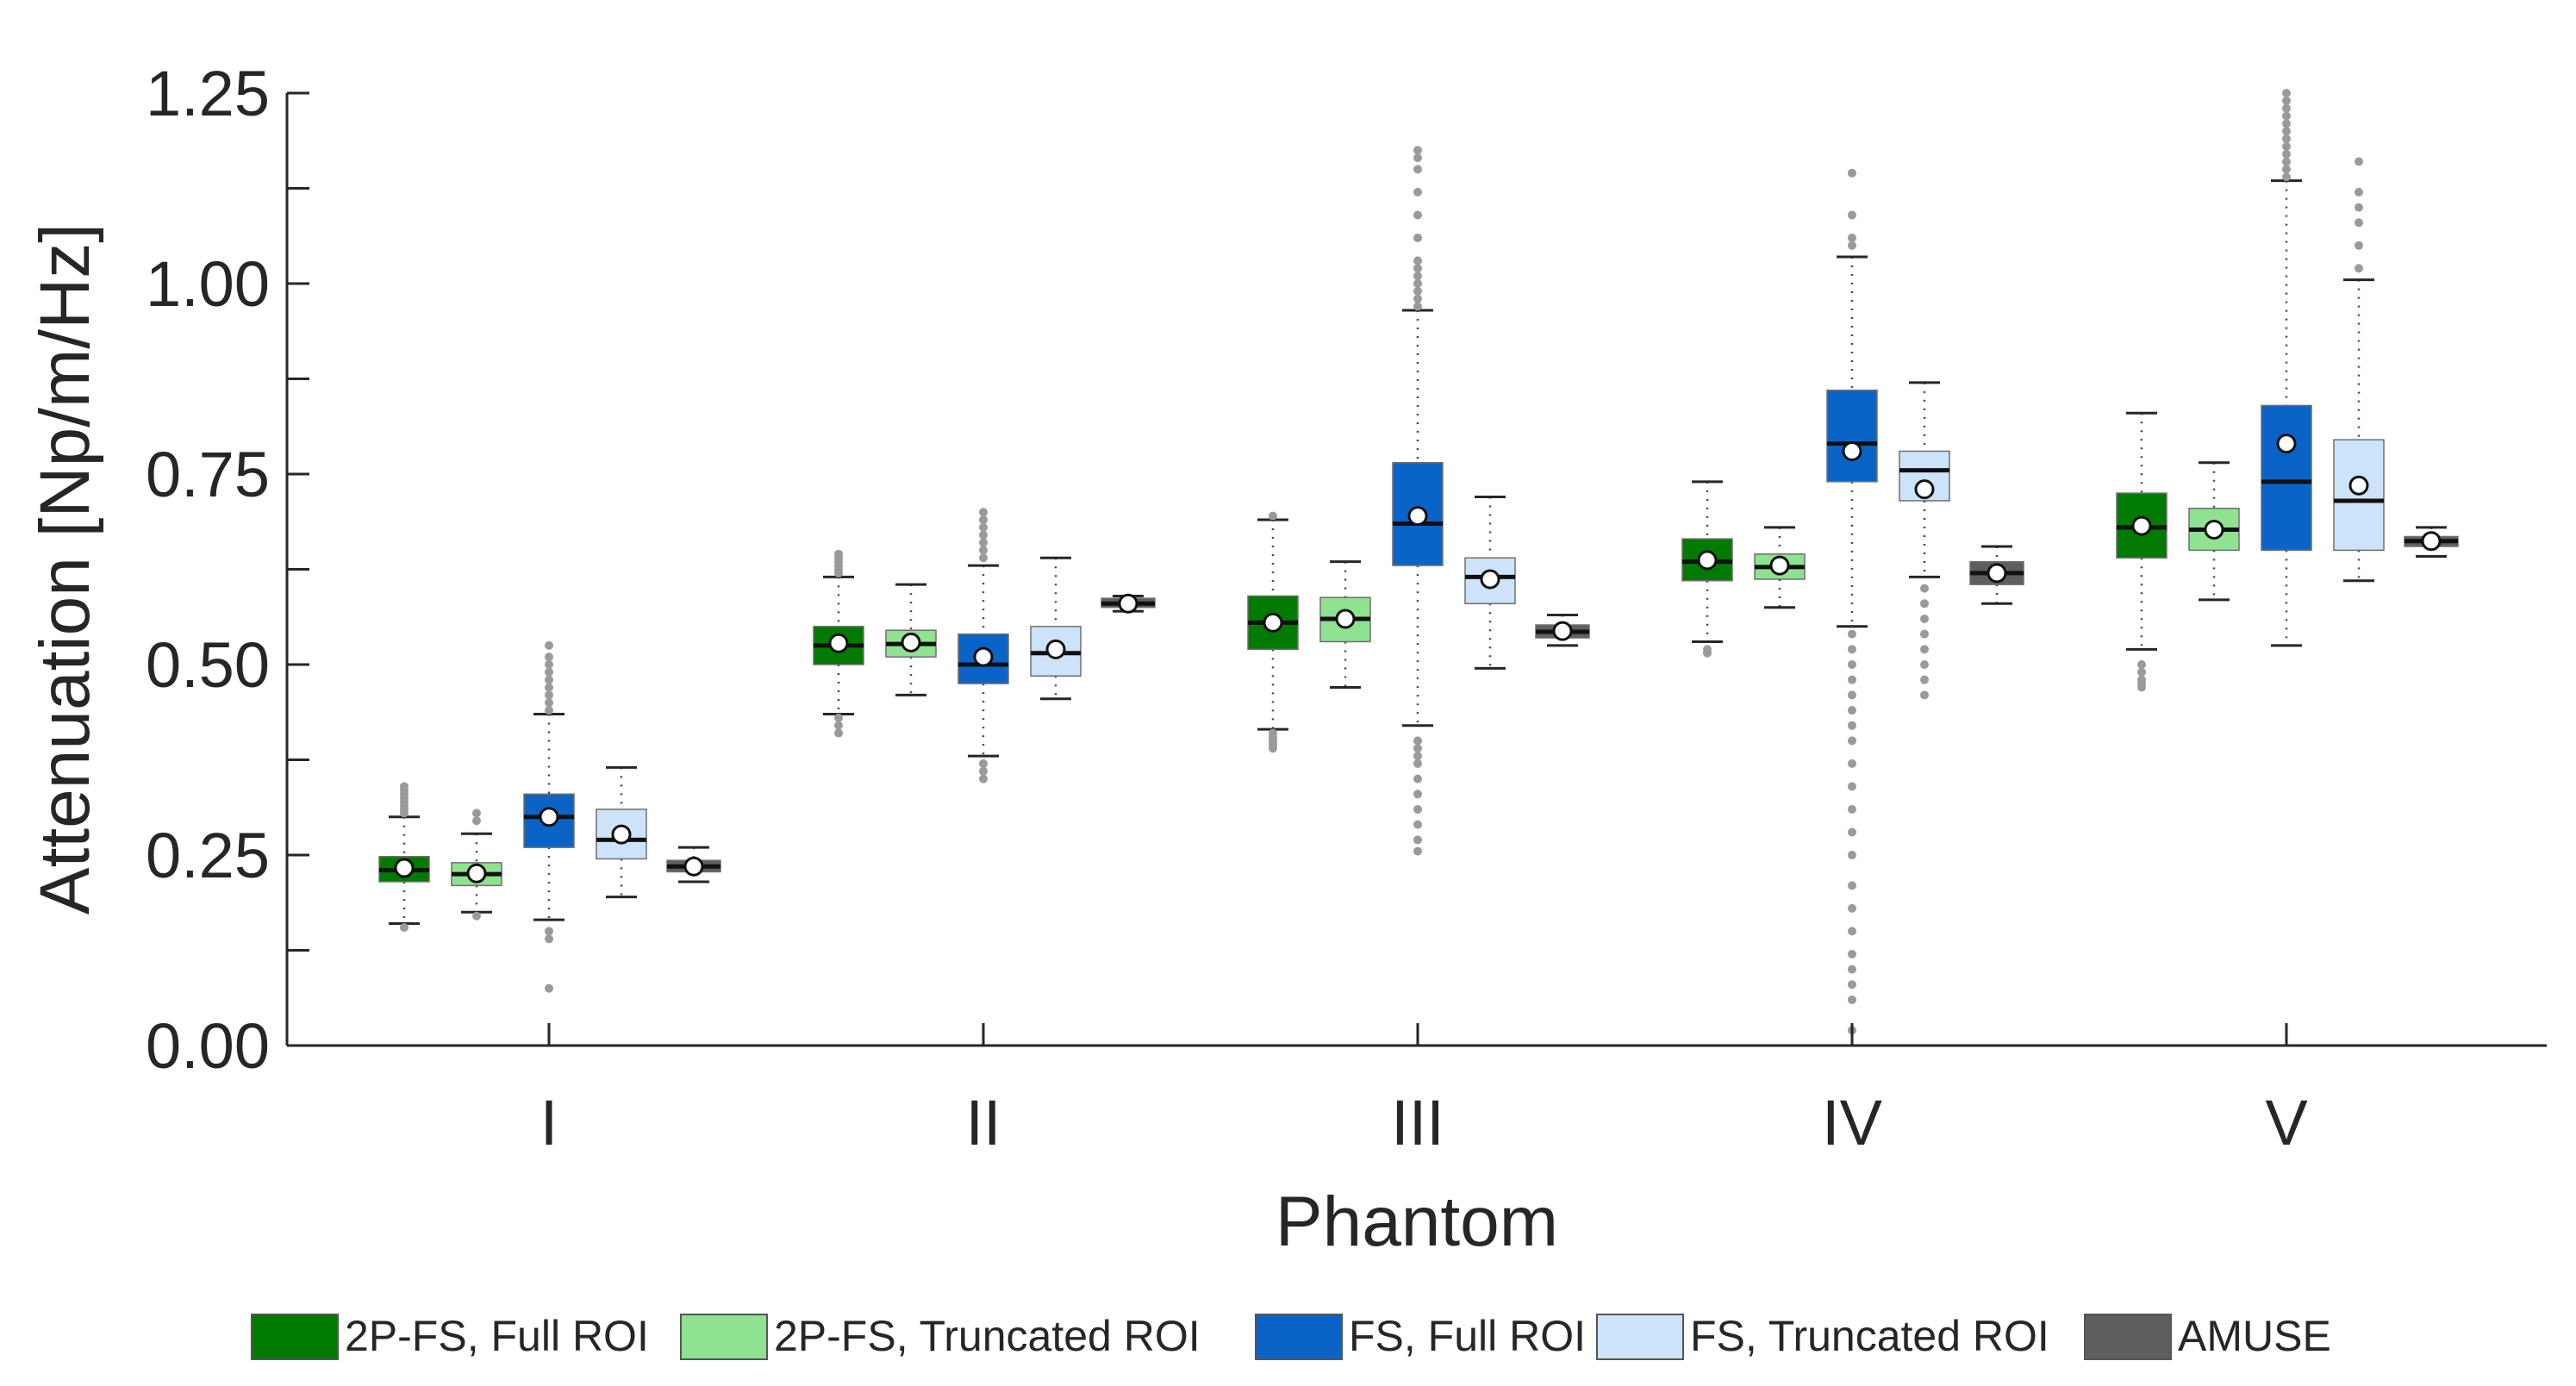 This screenshot has width=2576, height=1386. I want to click on legend-item: 2P-FS, Truncated ROI, so click(940, 1336).